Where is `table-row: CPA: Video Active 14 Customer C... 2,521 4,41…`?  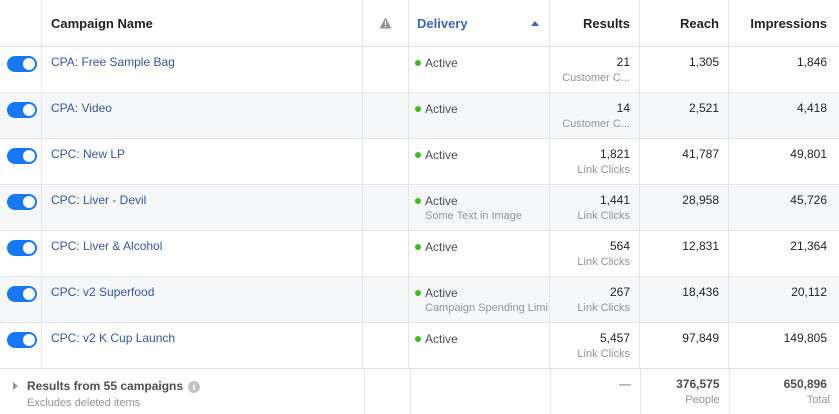
table-row: CPA: Video Active 14 Customer C... 2,521 4,41… is located at coordinates (419, 116).